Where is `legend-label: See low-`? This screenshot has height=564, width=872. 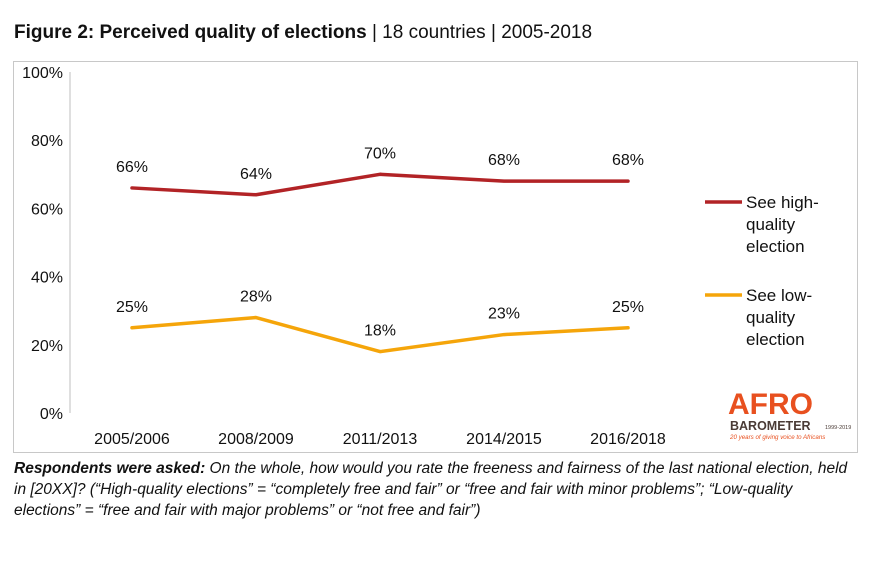
legend-label: See low- is located at coordinates (779, 295).